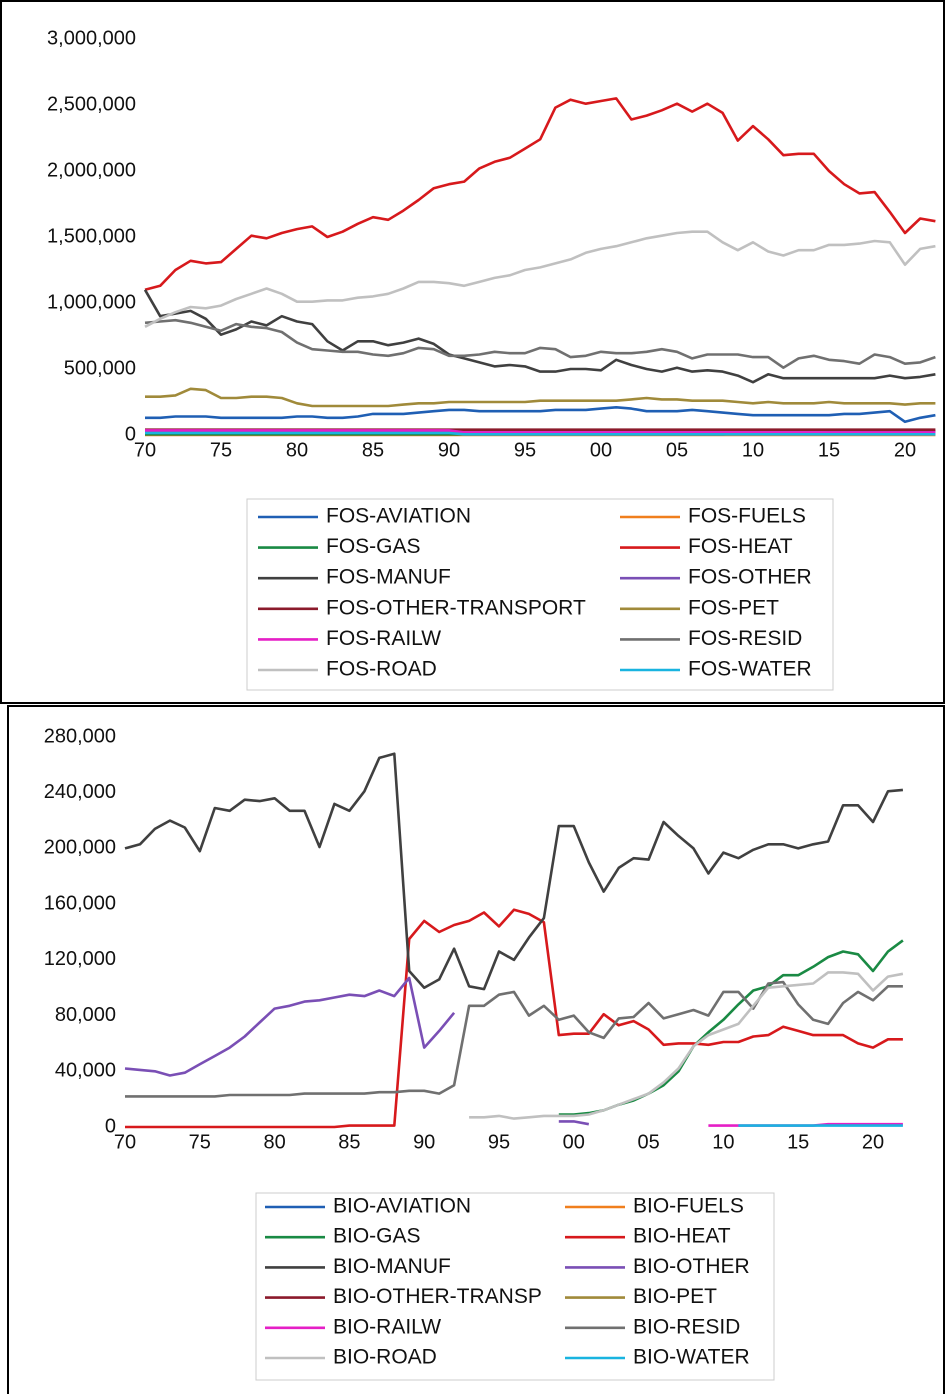  I want to click on y-tick-label: 1,500,000, so click(91, 236).